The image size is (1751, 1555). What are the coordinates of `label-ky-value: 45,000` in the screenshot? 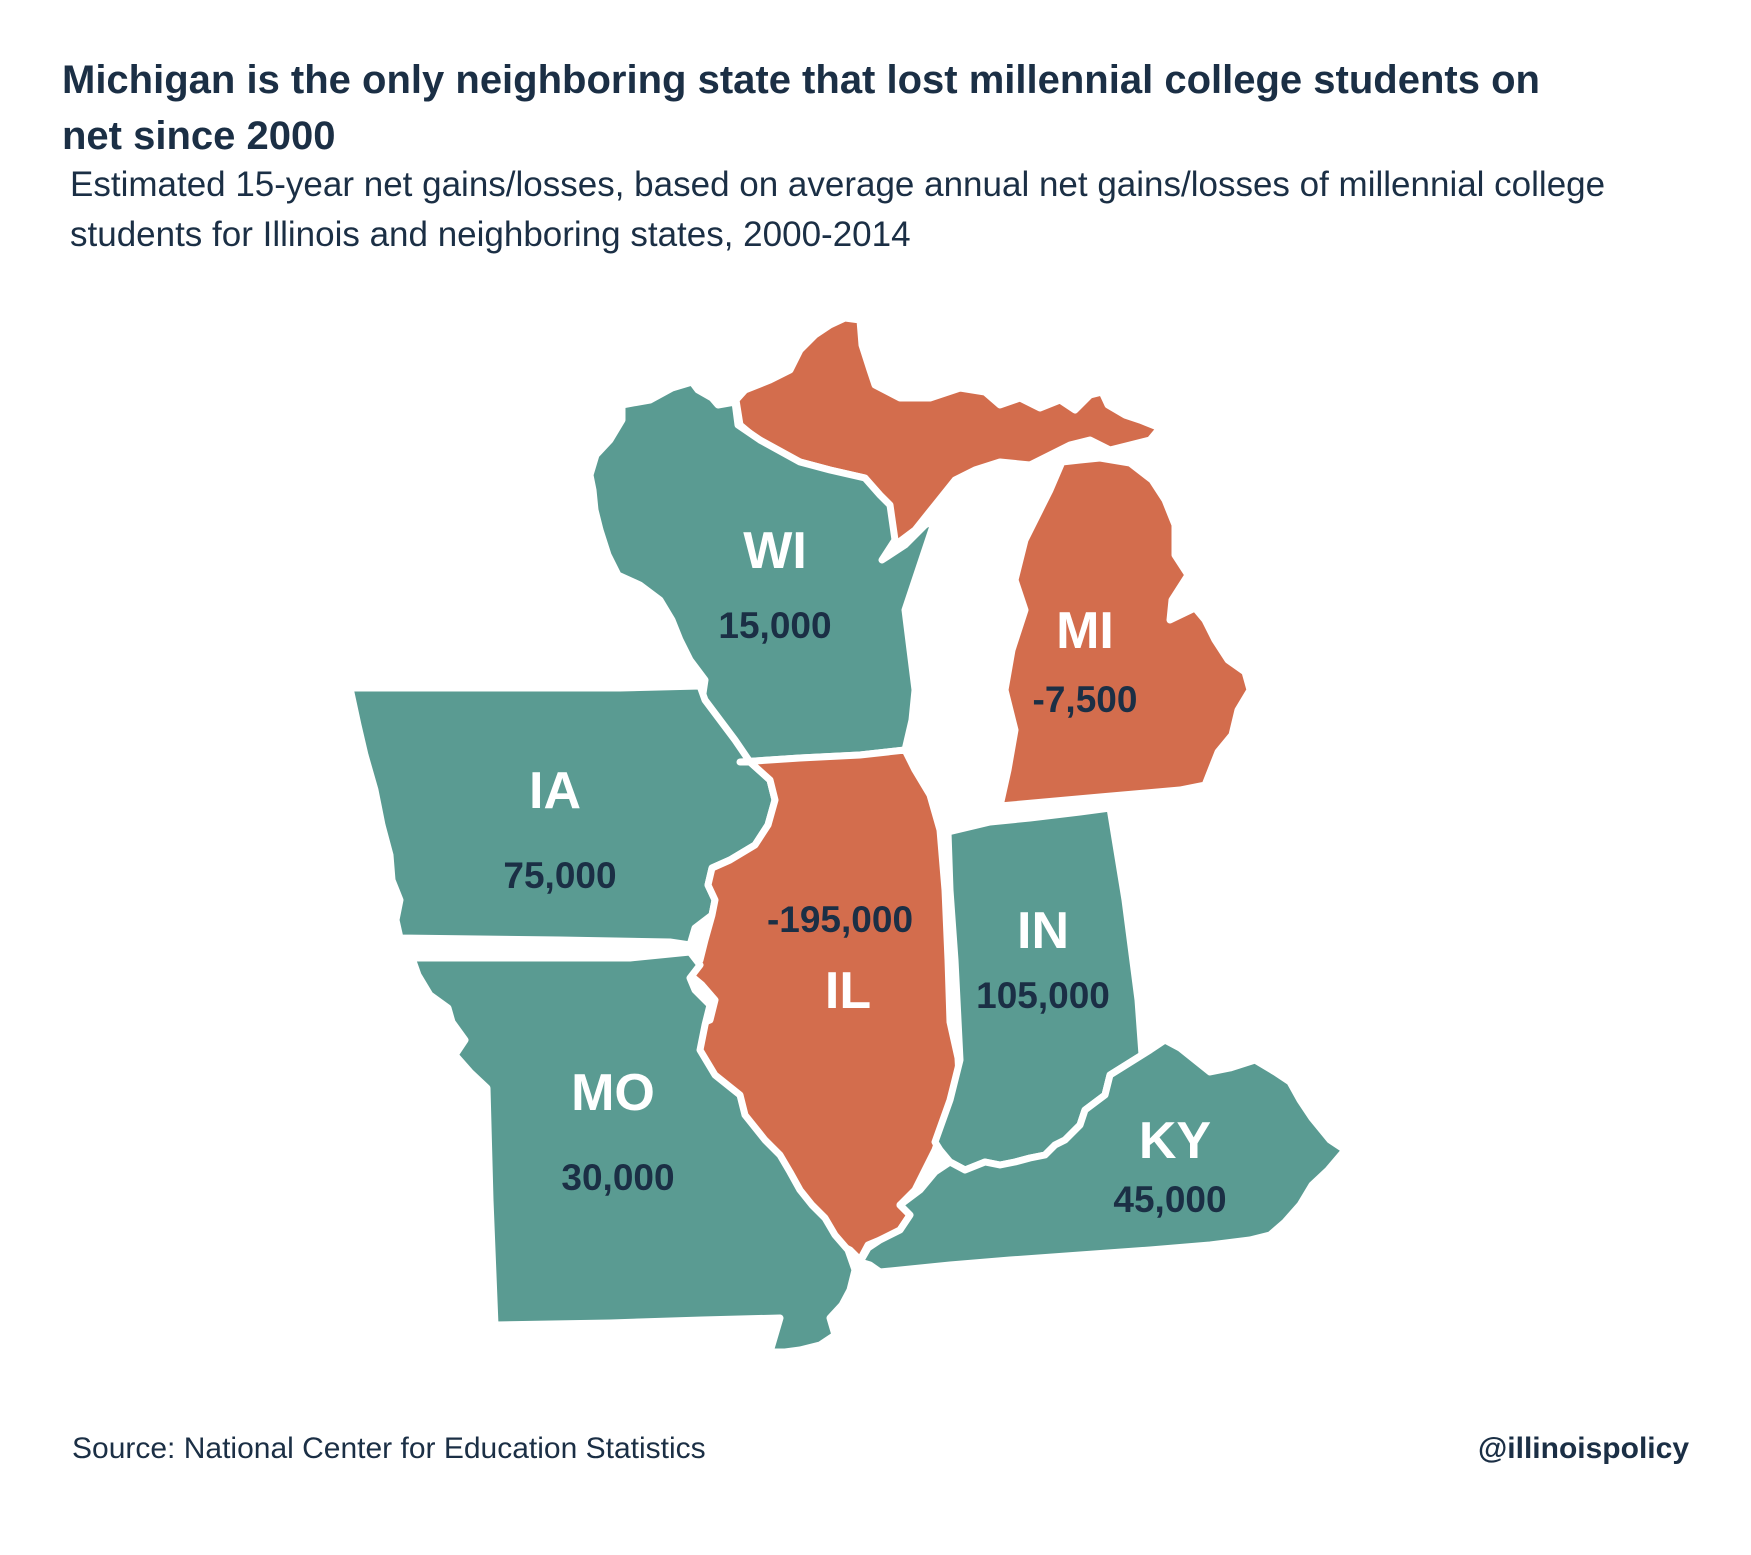 It's located at (1169, 1199).